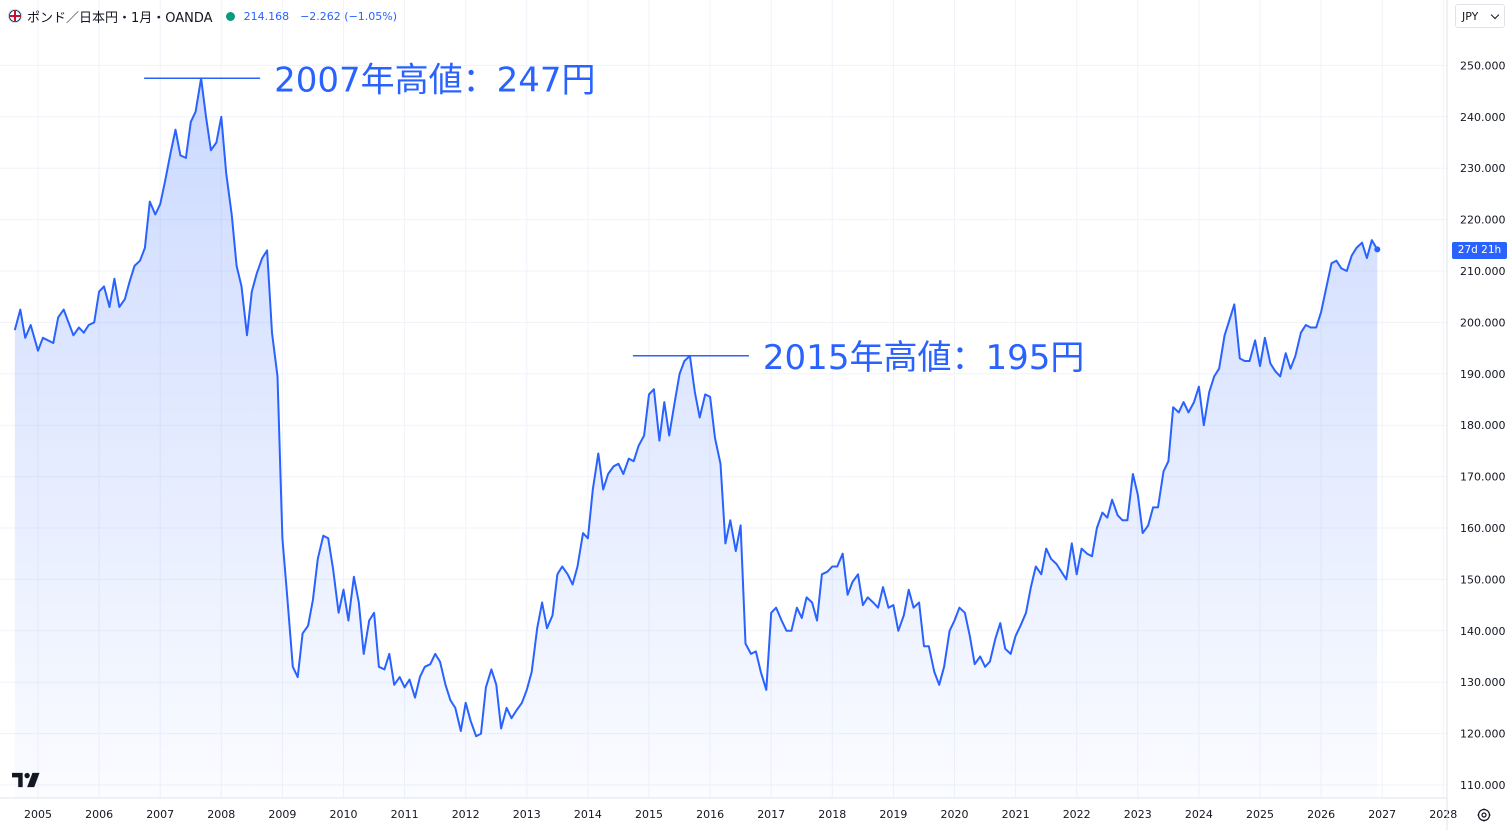 This screenshot has height=830, width=1512. I want to click on chevron-down-icon, so click(1495, 14).